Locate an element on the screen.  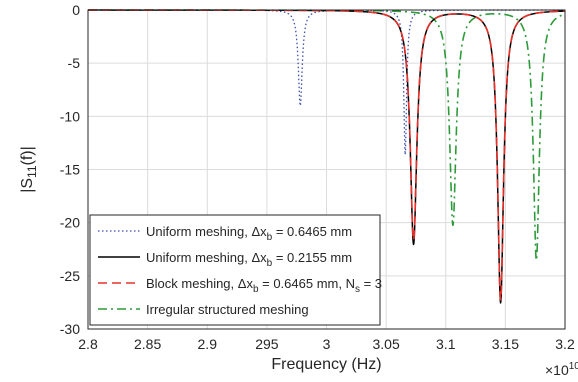
y-tick-label: 0 is located at coordinates (76, 10).